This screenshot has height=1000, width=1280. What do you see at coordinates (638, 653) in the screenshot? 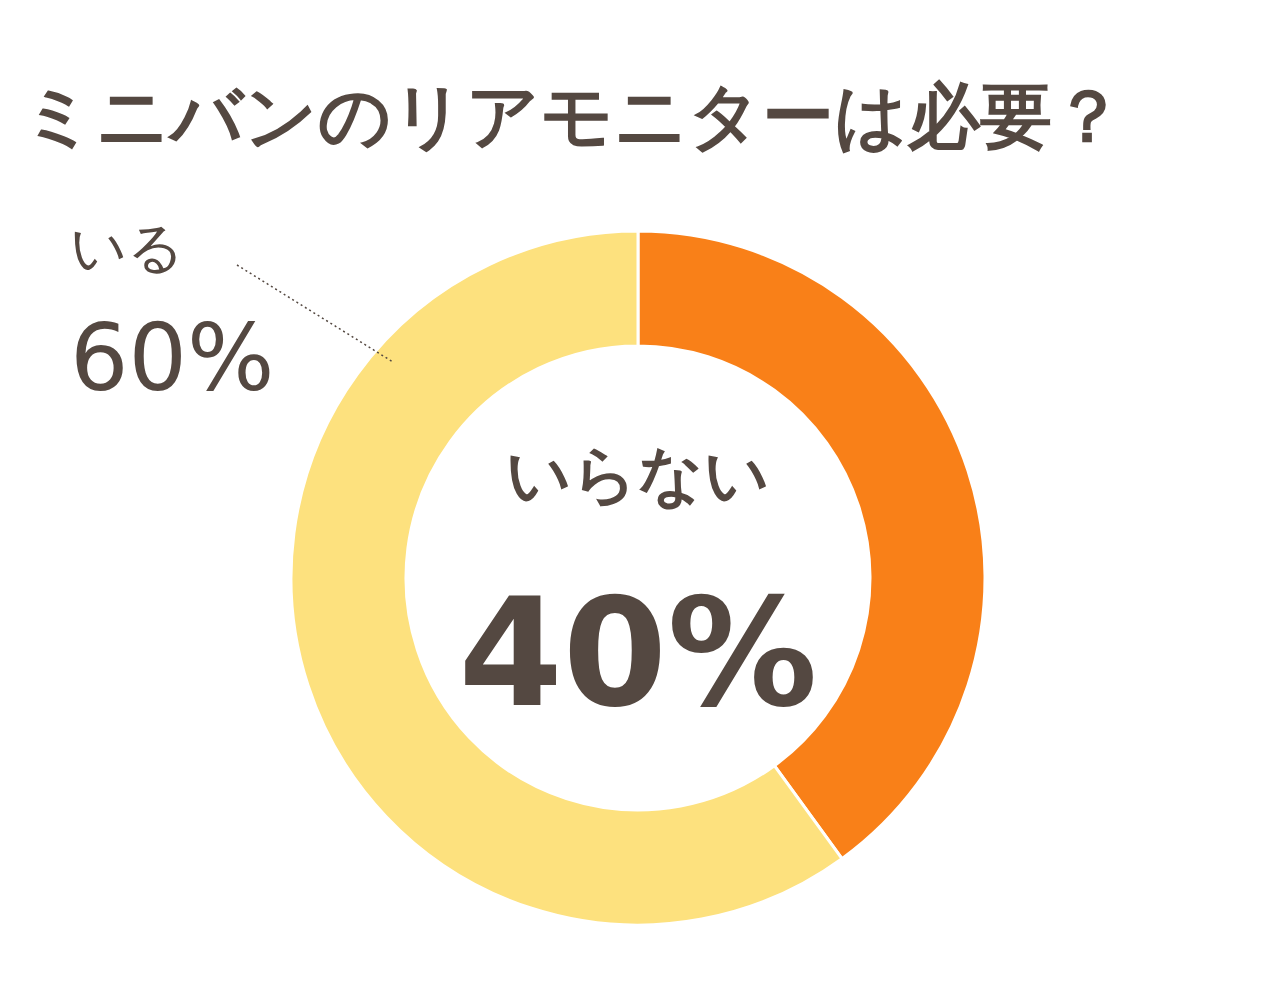
I see `data-label: 40%` at bounding box center [638, 653].